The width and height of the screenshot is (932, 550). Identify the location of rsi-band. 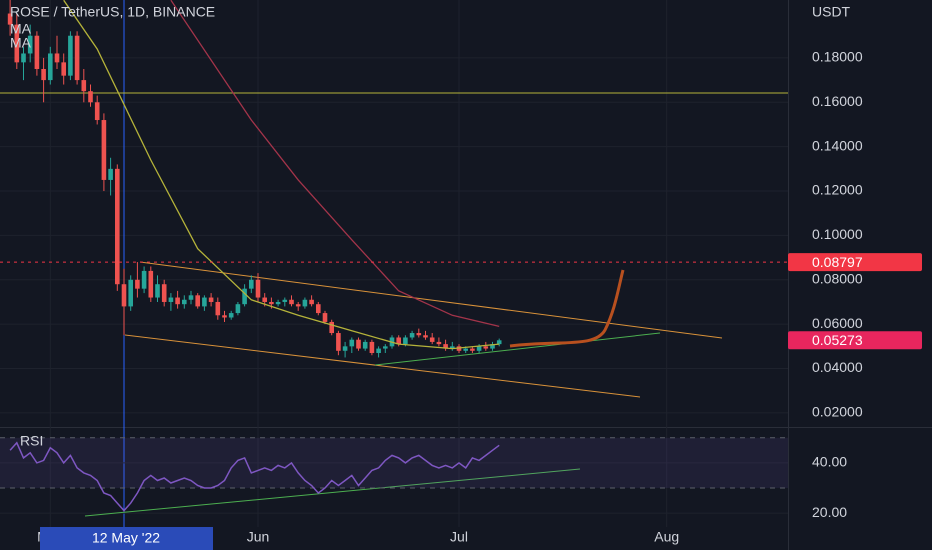
(394, 462).